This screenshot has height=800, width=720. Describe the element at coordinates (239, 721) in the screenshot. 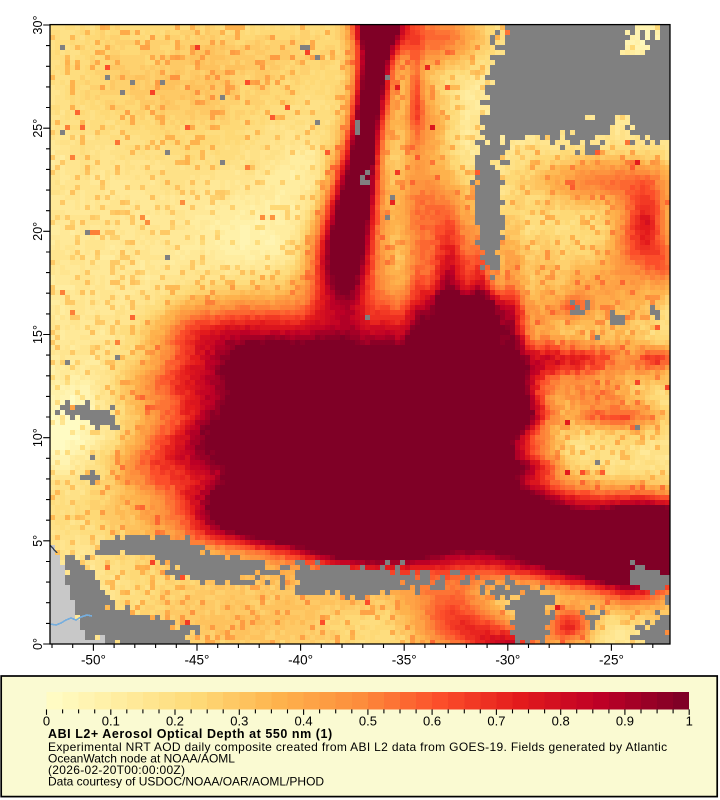

I see `svg-text: 0.3` at that location.